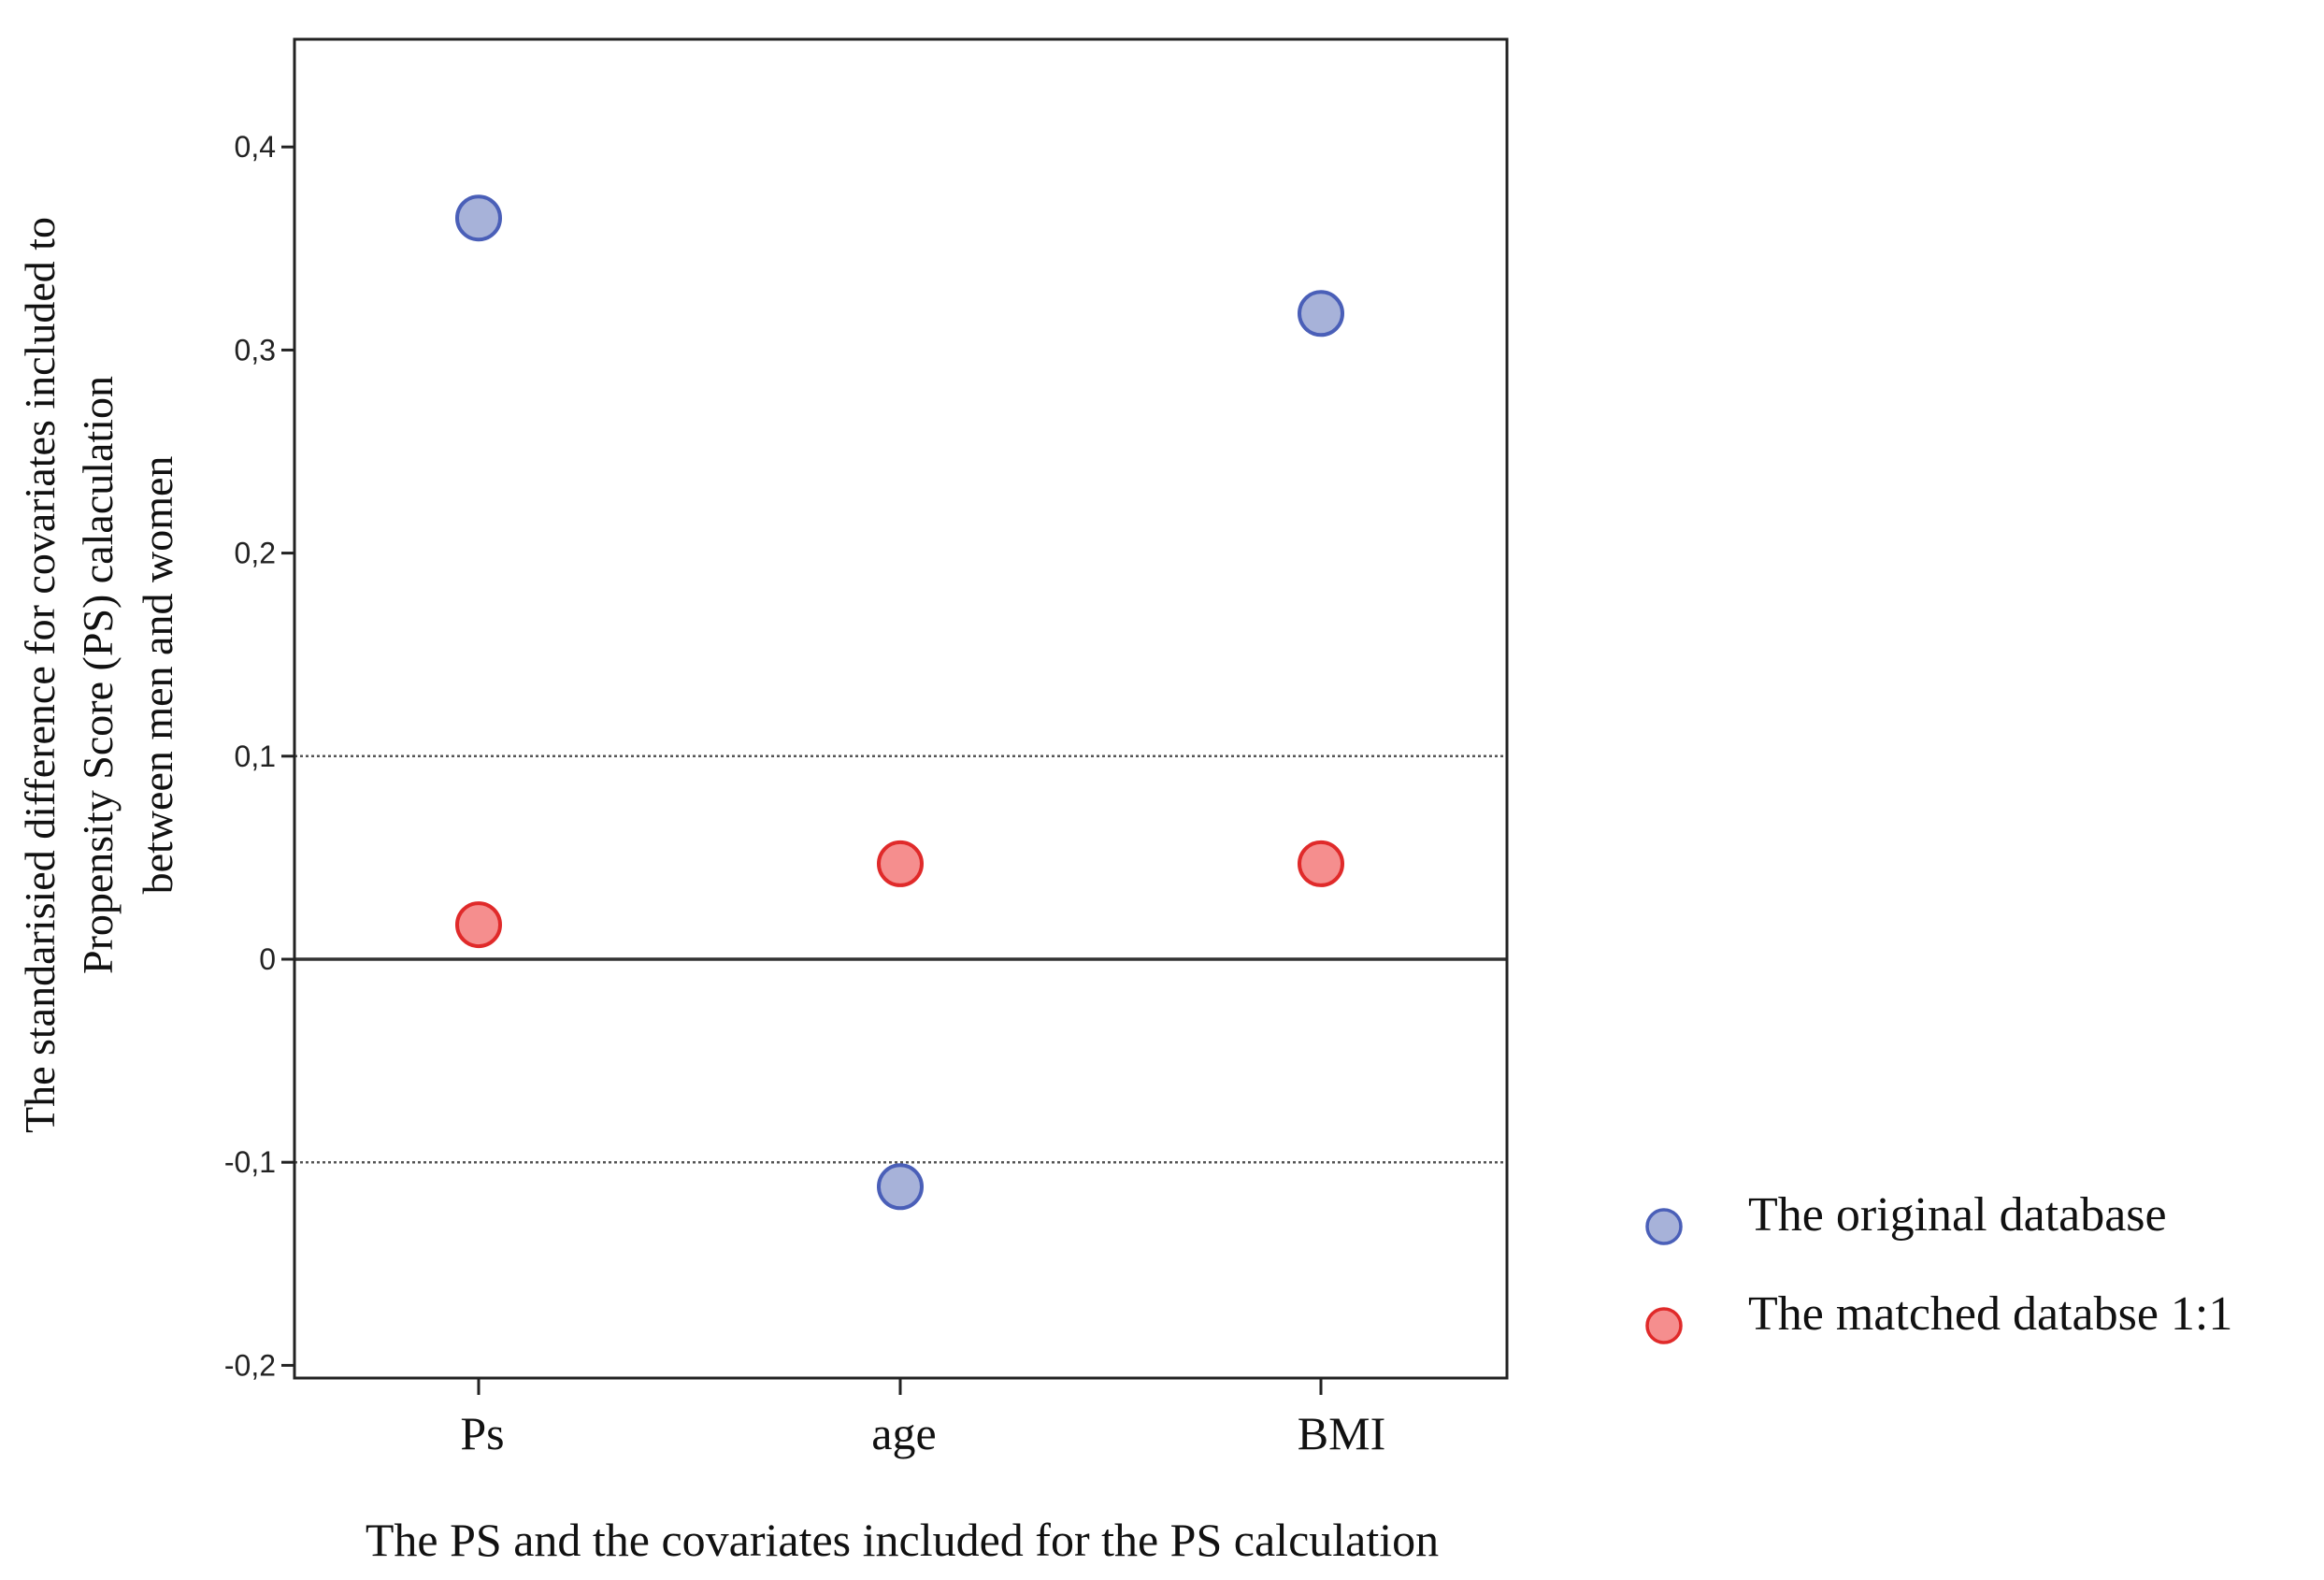  Describe the element at coordinates (901, 863) in the screenshot. I see `series-1-point-age` at that location.